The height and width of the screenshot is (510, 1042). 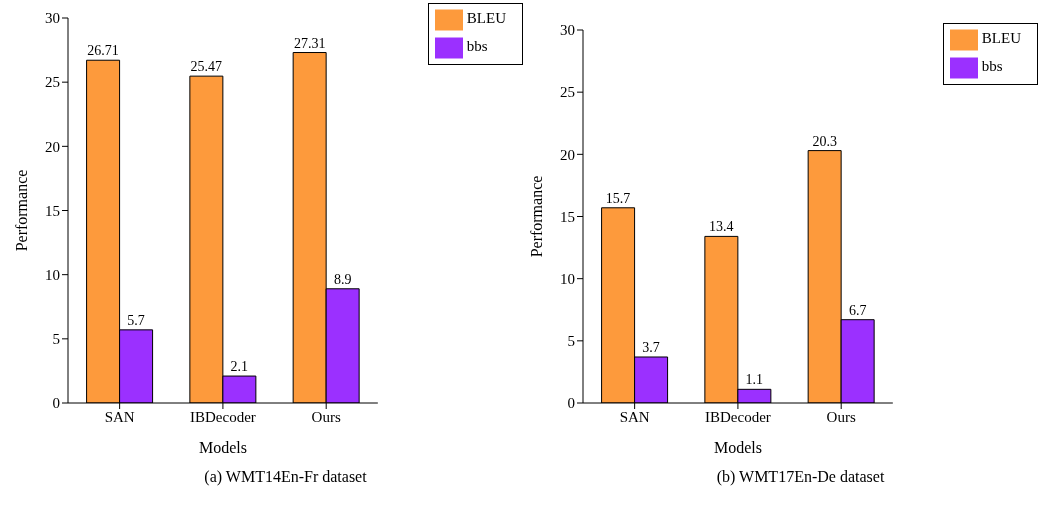 I want to click on data-label: 1.1, so click(x=754, y=380).